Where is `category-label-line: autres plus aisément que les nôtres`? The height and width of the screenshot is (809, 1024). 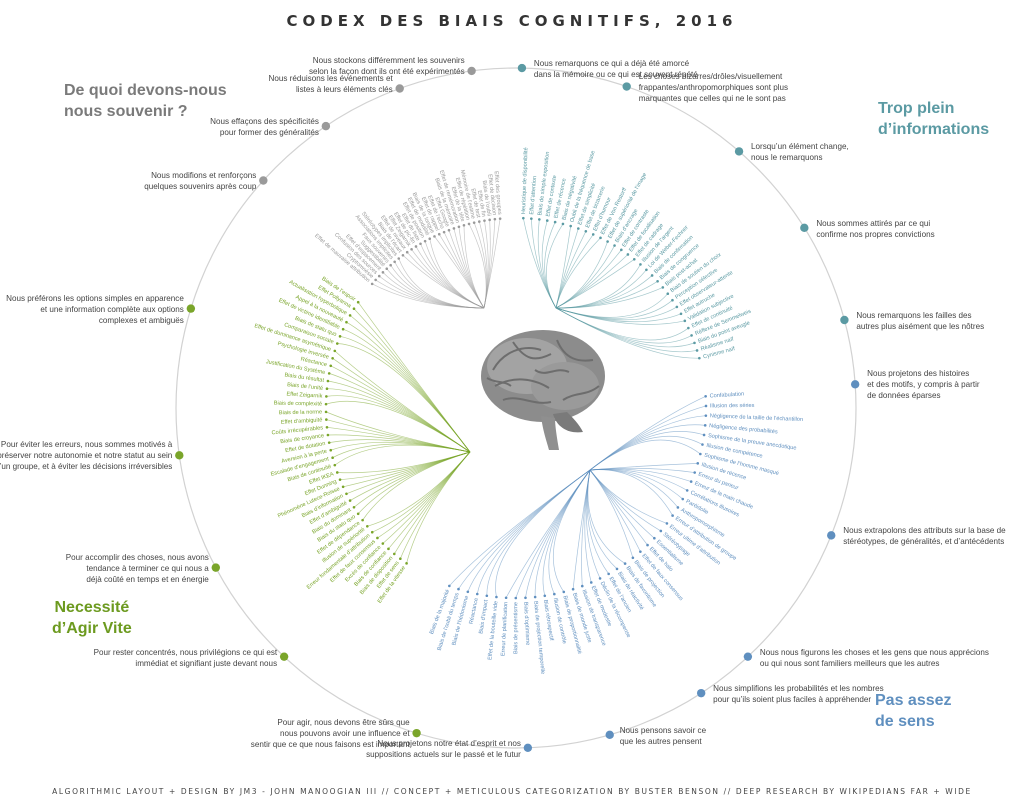
category-label-line: autres plus aisément que les nôtres is located at coordinates (920, 326).